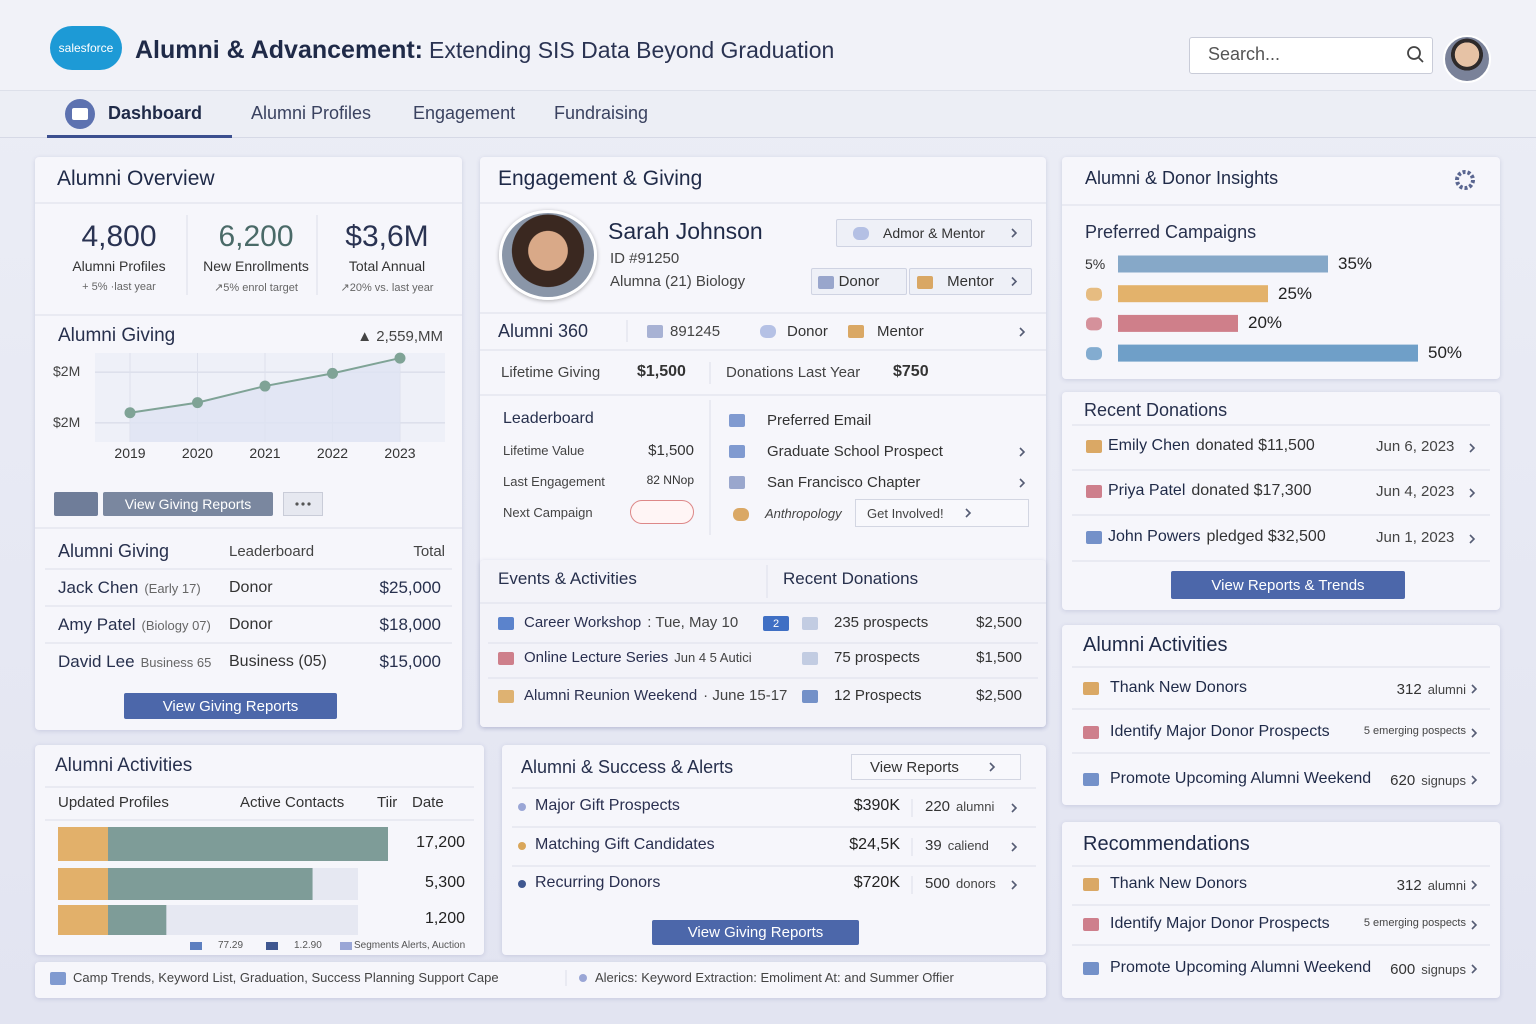 The height and width of the screenshot is (1024, 1536). I want to click on search-icon, so click(1414, 53).